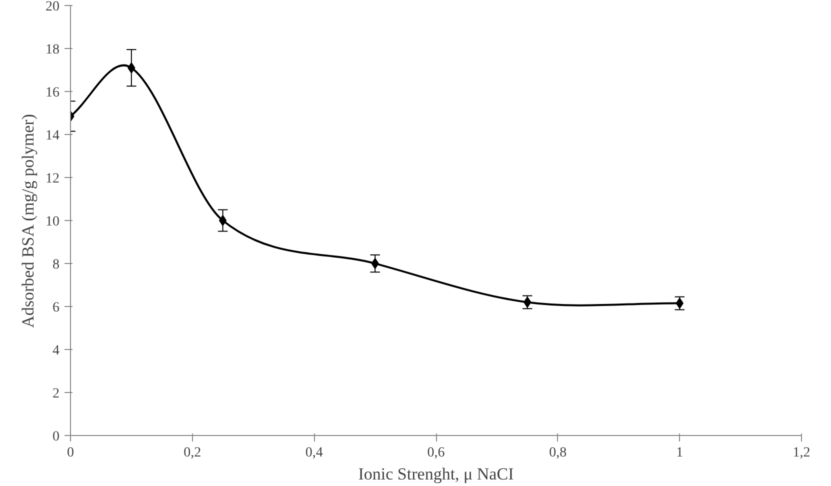 The width and height of the screenshot is (831, 486). I want to click on y-tick-label: 18, so click(53, 50).